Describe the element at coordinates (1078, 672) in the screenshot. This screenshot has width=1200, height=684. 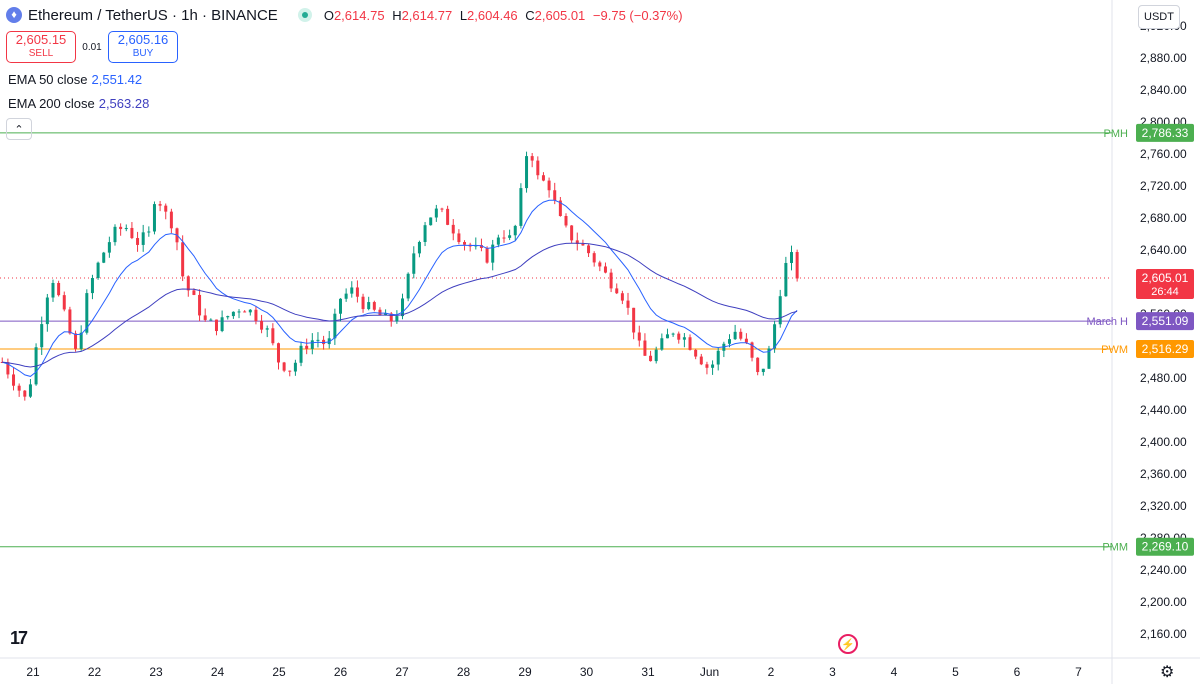
I see `x-tick-label: 7` at that location.